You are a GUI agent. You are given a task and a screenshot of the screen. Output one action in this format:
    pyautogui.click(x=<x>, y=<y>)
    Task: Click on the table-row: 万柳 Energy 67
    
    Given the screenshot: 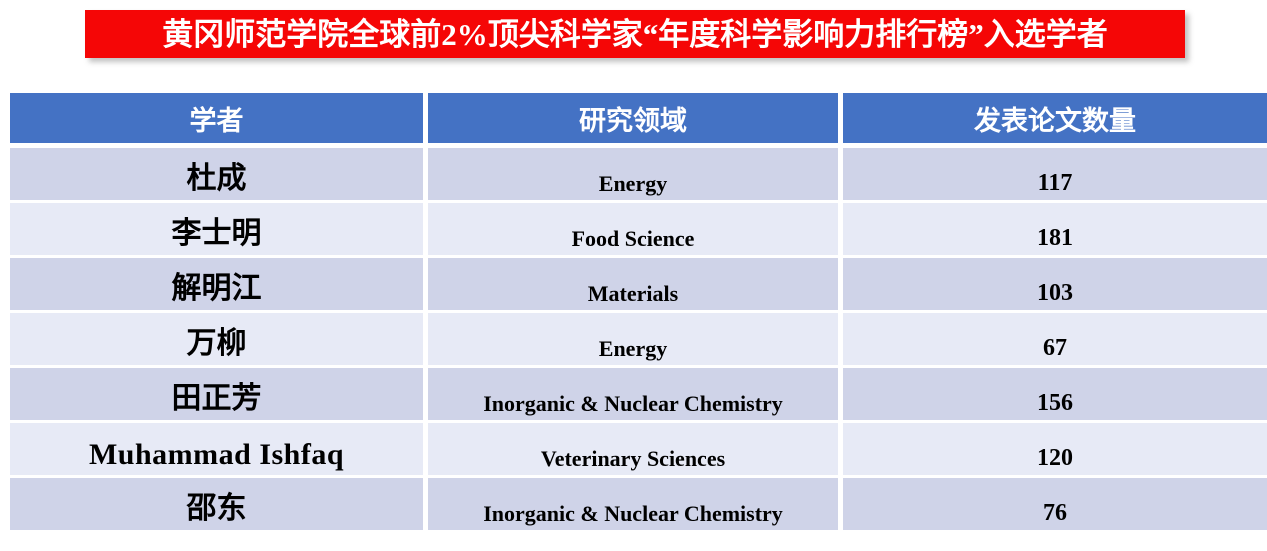 What is the action you would take?
    pyautogui.click(x=638, y=340)
    